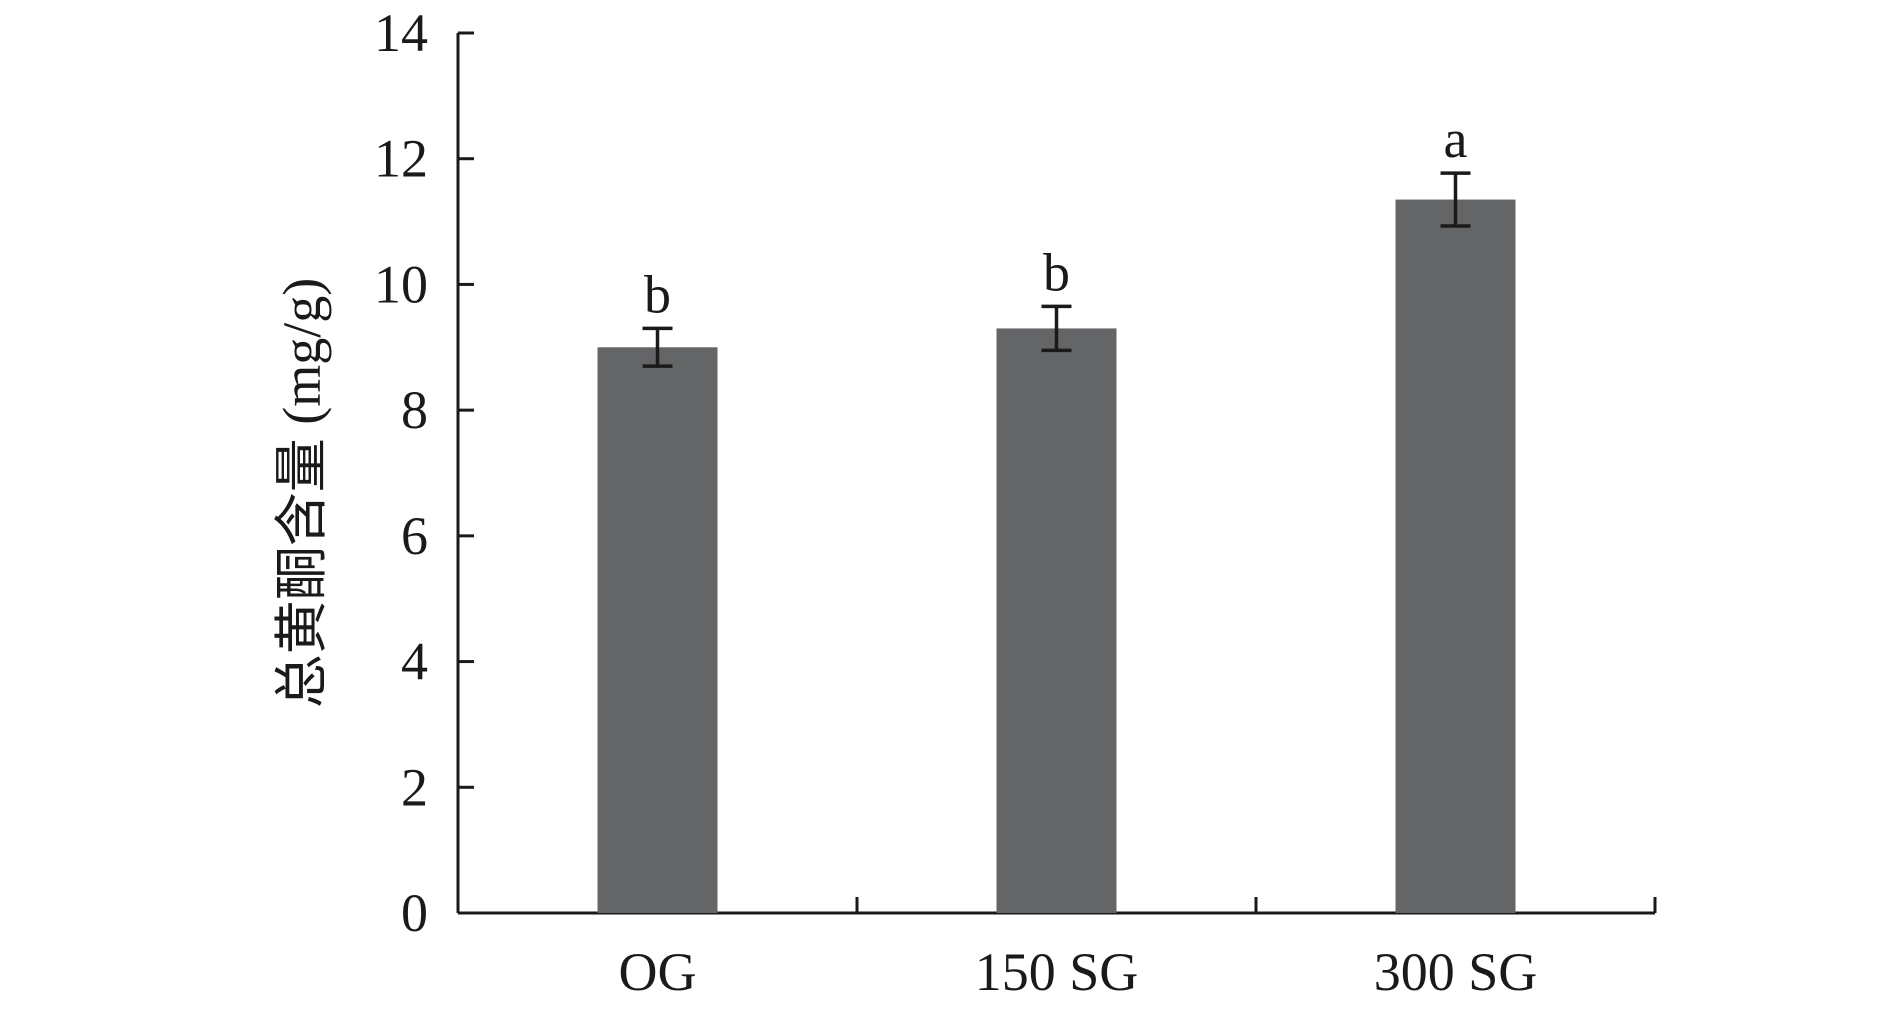 This screenshot has width=1890, height=1015. What do you see at coordinates (1057, 972) in the screenshot?
I see `x-category-label: 150 SG` at bounding box center [1057, 972].